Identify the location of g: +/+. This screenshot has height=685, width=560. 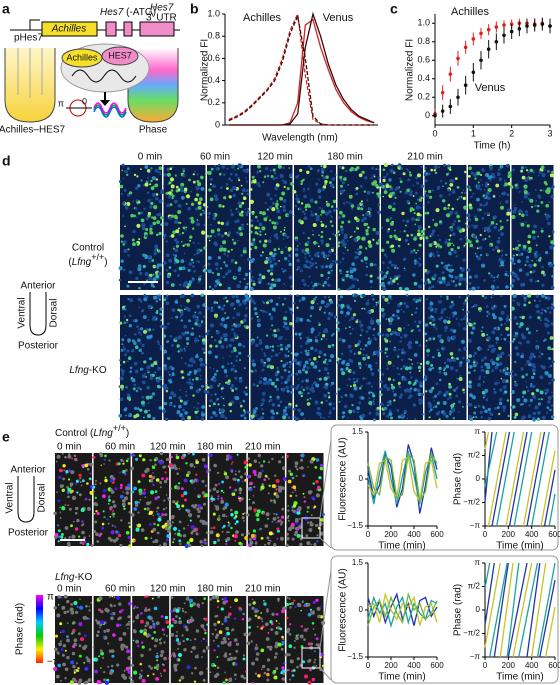
(119, 428).